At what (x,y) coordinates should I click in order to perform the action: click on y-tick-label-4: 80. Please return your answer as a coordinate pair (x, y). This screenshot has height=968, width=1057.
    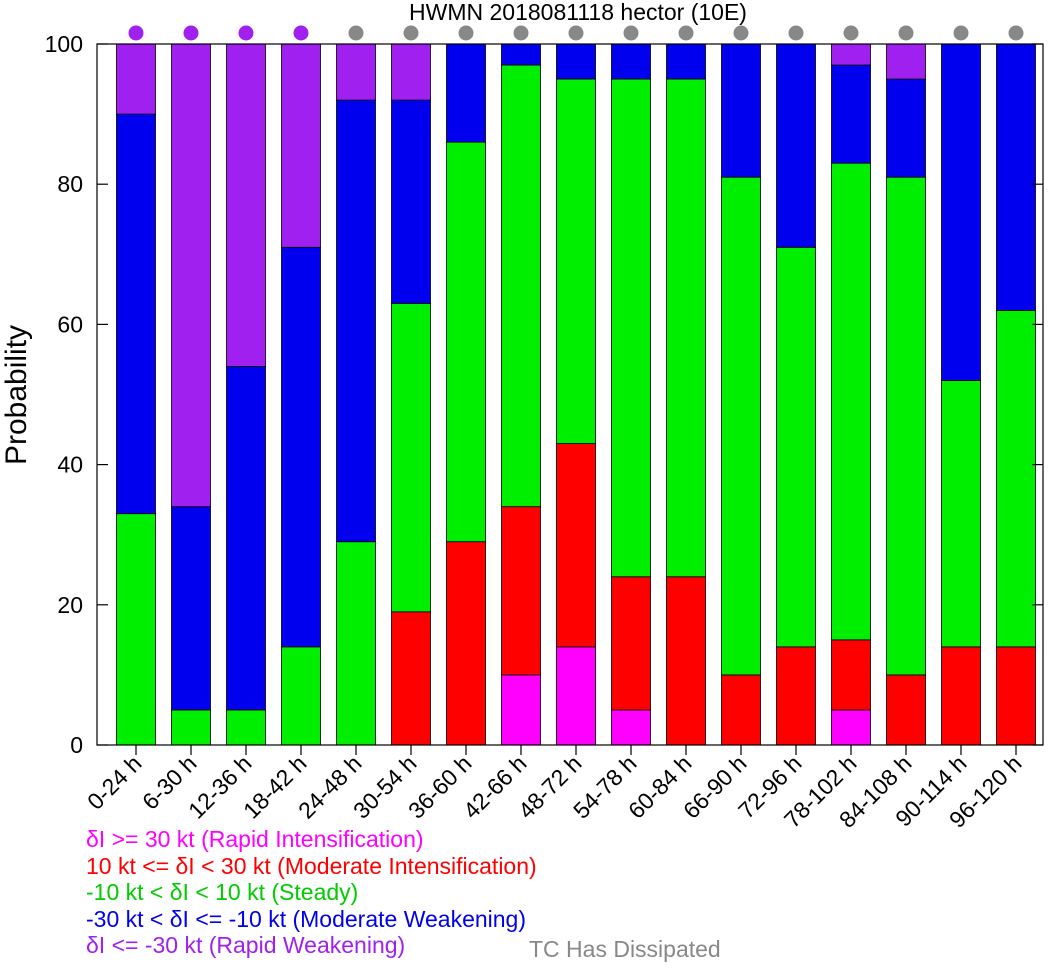
    Looking at the image, I should click on (70, 184).